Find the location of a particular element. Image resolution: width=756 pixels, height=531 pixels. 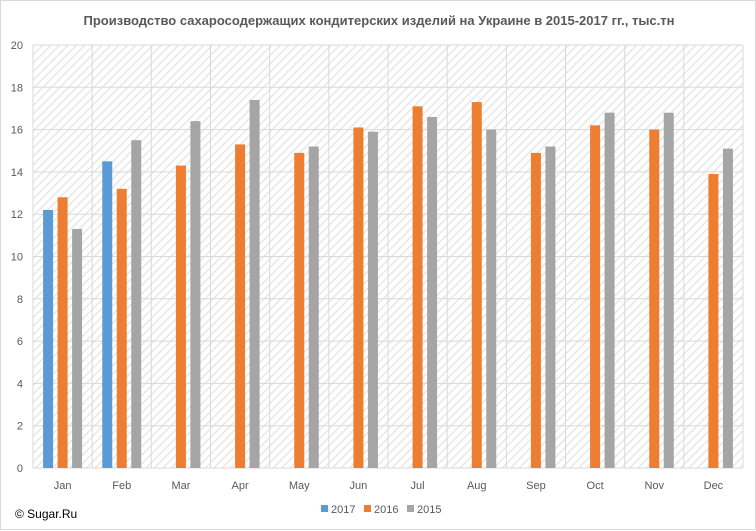

legend-swatch-2017 is located at coordinates (324, 508).